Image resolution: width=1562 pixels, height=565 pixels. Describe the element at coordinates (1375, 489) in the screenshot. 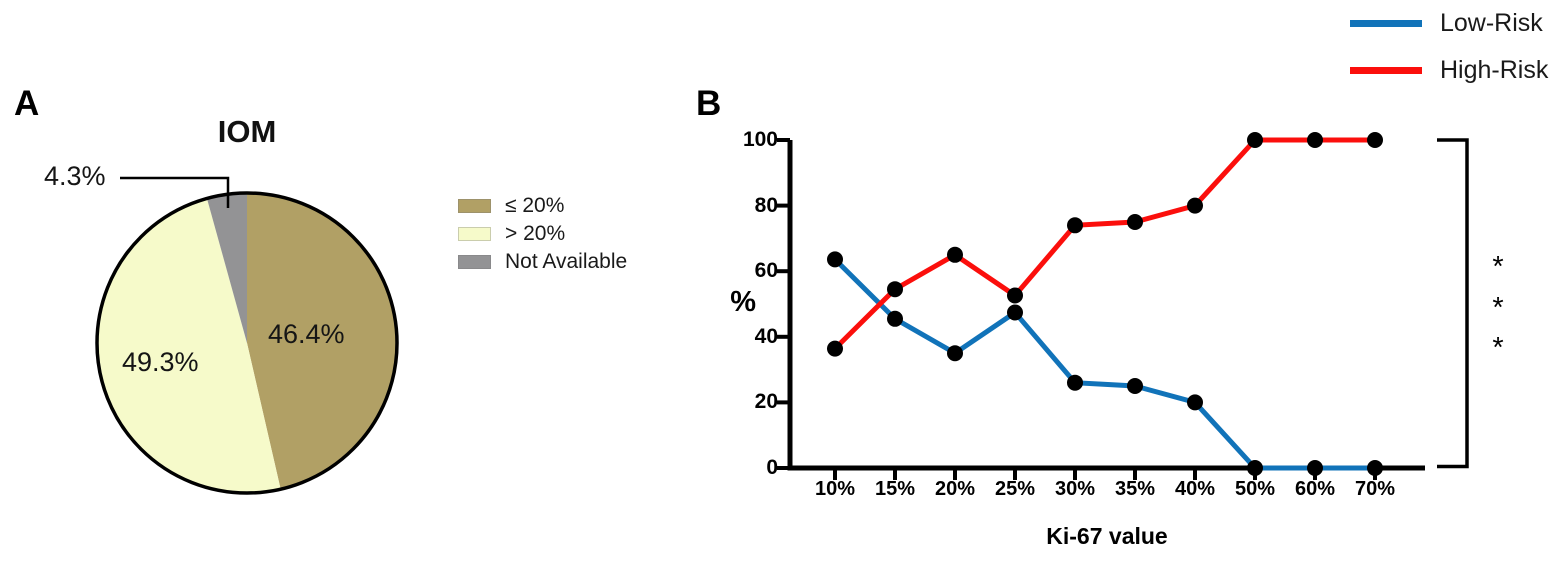

I see `xtick-label: 70%` at that location.